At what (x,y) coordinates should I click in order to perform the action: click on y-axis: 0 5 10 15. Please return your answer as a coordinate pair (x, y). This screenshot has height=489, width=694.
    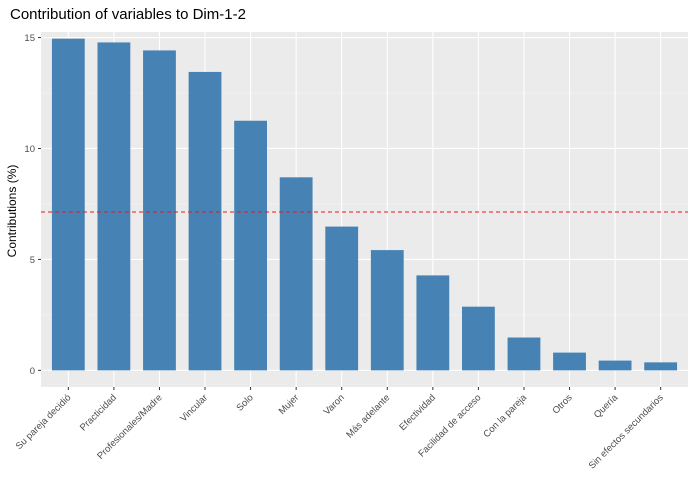
    Looking at the image, I should click on (32, 205).